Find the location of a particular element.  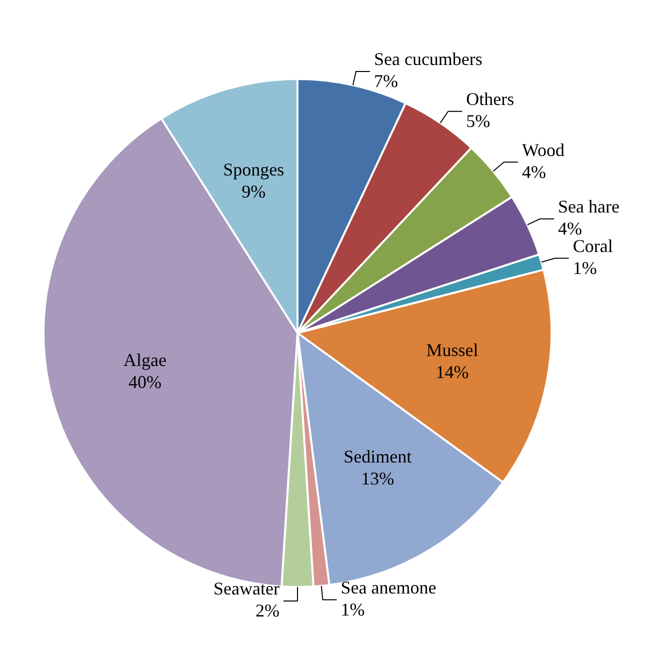

slice-label: Sponges is located at coordinates (253, 170).